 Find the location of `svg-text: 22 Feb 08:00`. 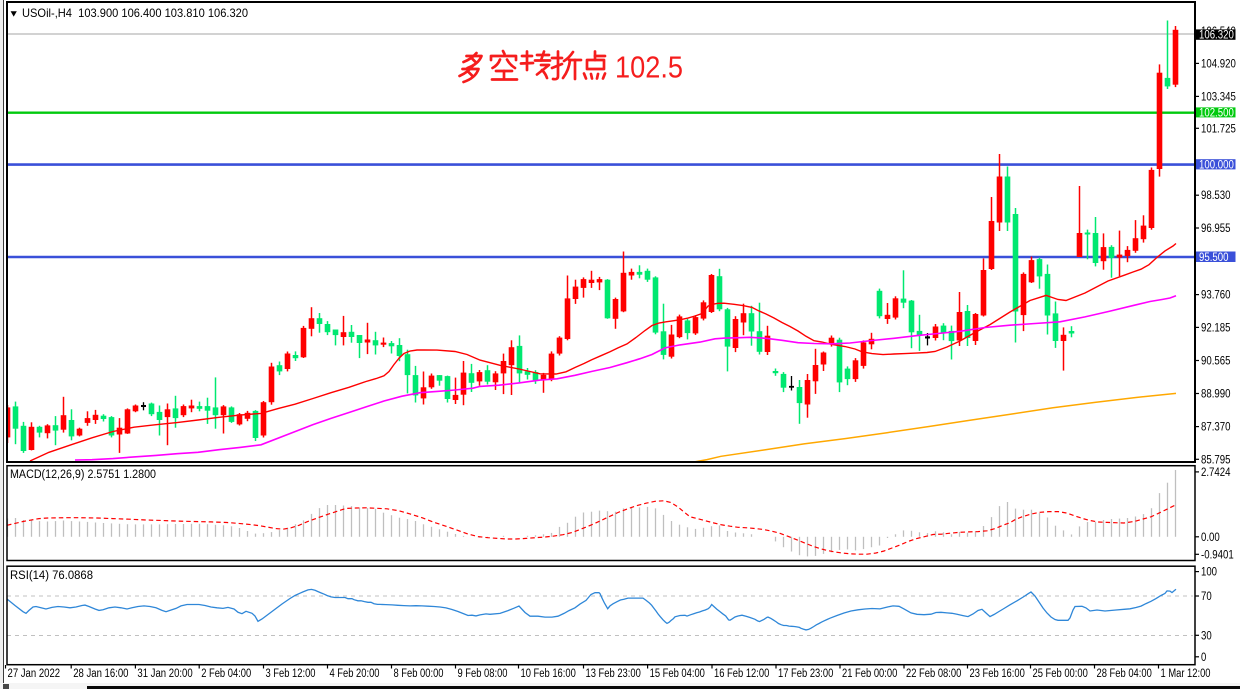

svg-text: 22 Feb 08:00 is located at coordinates (933, 674).